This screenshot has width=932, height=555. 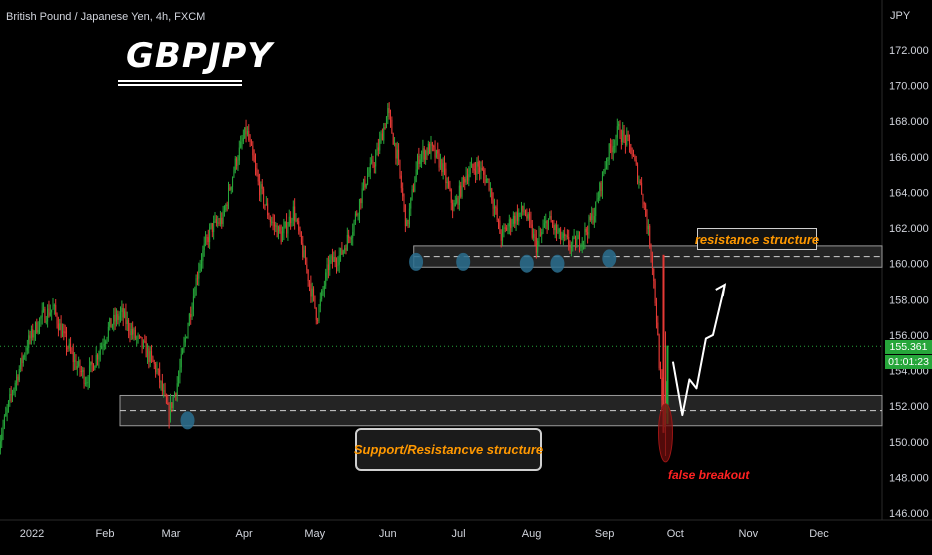 What do you see at coordinates (605, 534) in the screenshot?
I see `time-tick-label: Sep` at bounding box center [605, 534].